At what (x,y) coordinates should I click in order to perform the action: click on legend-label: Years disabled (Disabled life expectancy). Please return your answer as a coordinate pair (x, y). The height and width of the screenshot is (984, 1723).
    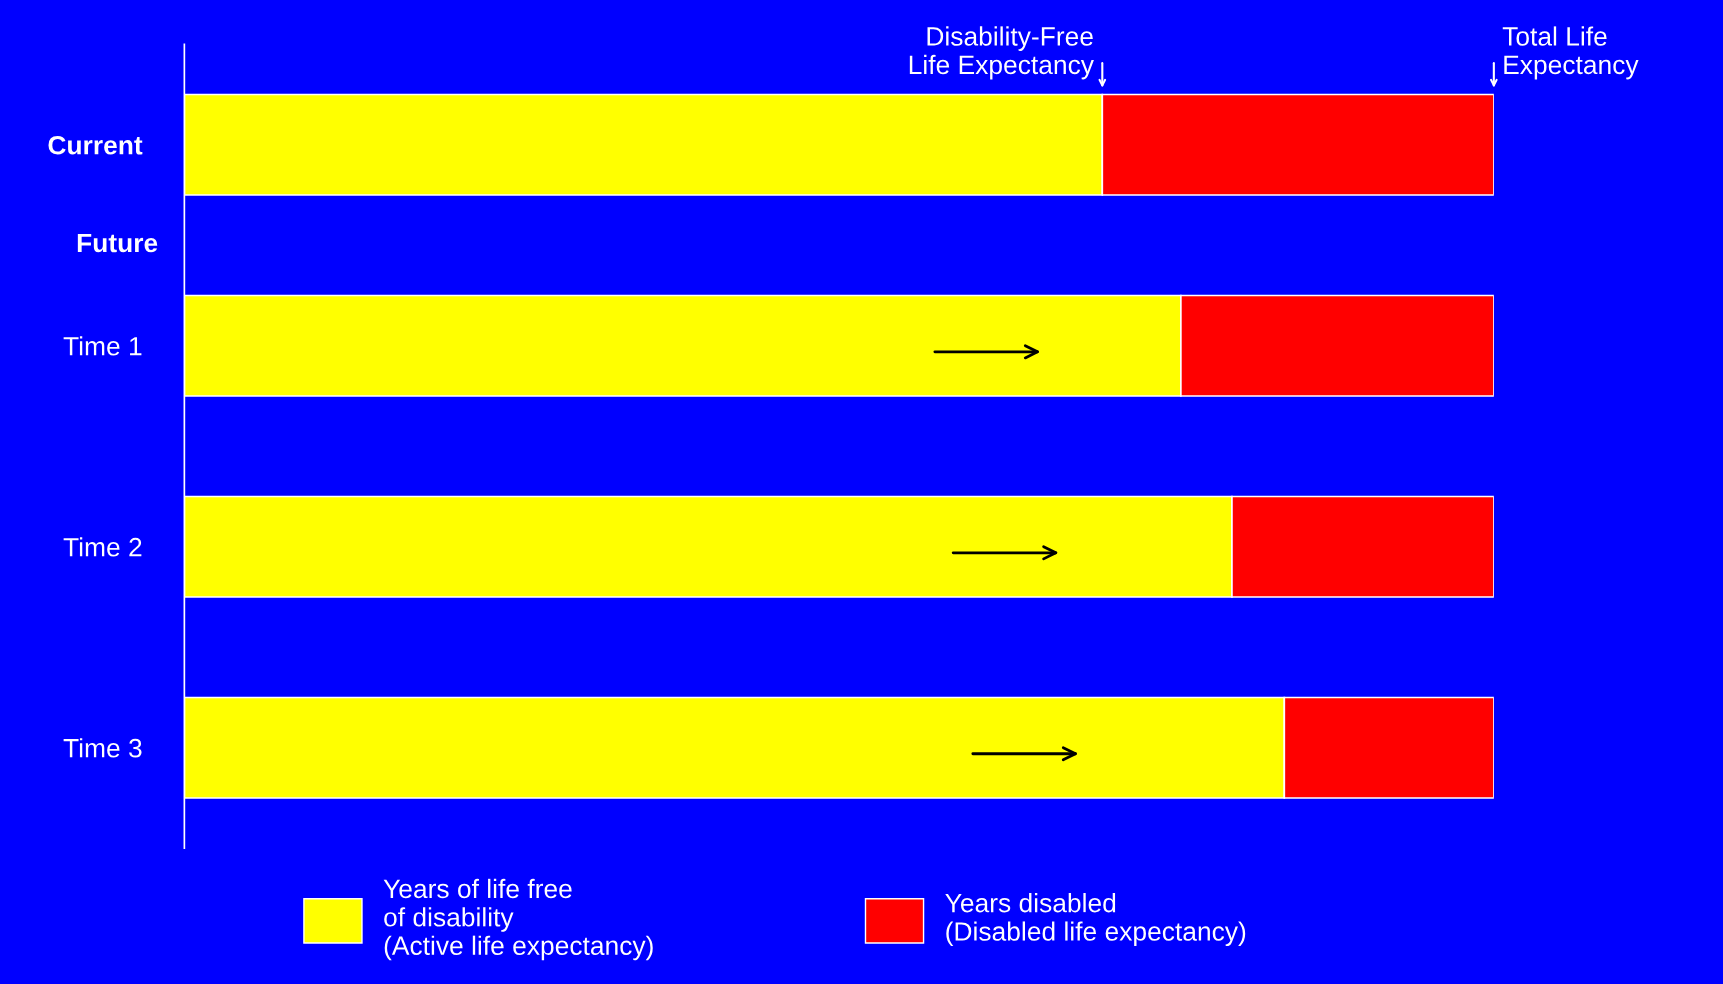
    Looking at the image, I should click on (1095, 920).